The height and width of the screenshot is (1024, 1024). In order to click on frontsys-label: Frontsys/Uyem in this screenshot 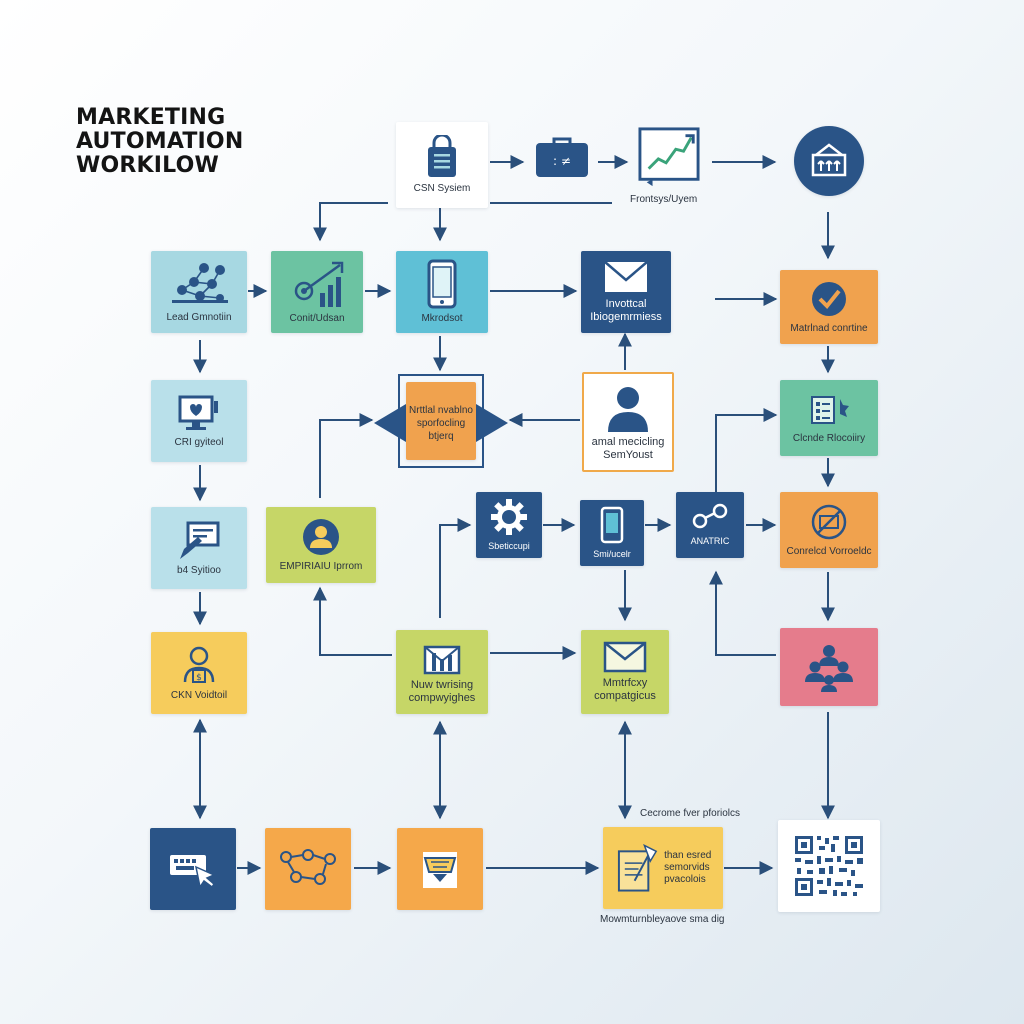, I will do `click(664, 199)`.